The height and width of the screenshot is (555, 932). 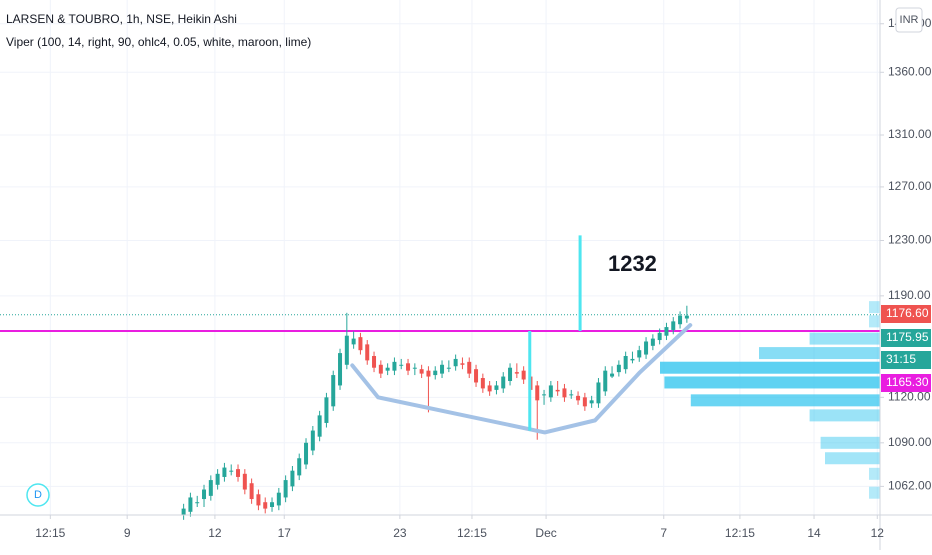 What do you see at coordinates (910, 186) in the screenshot?
I see `y-tick-label: 1270.00` at bounding box center [910, 186].